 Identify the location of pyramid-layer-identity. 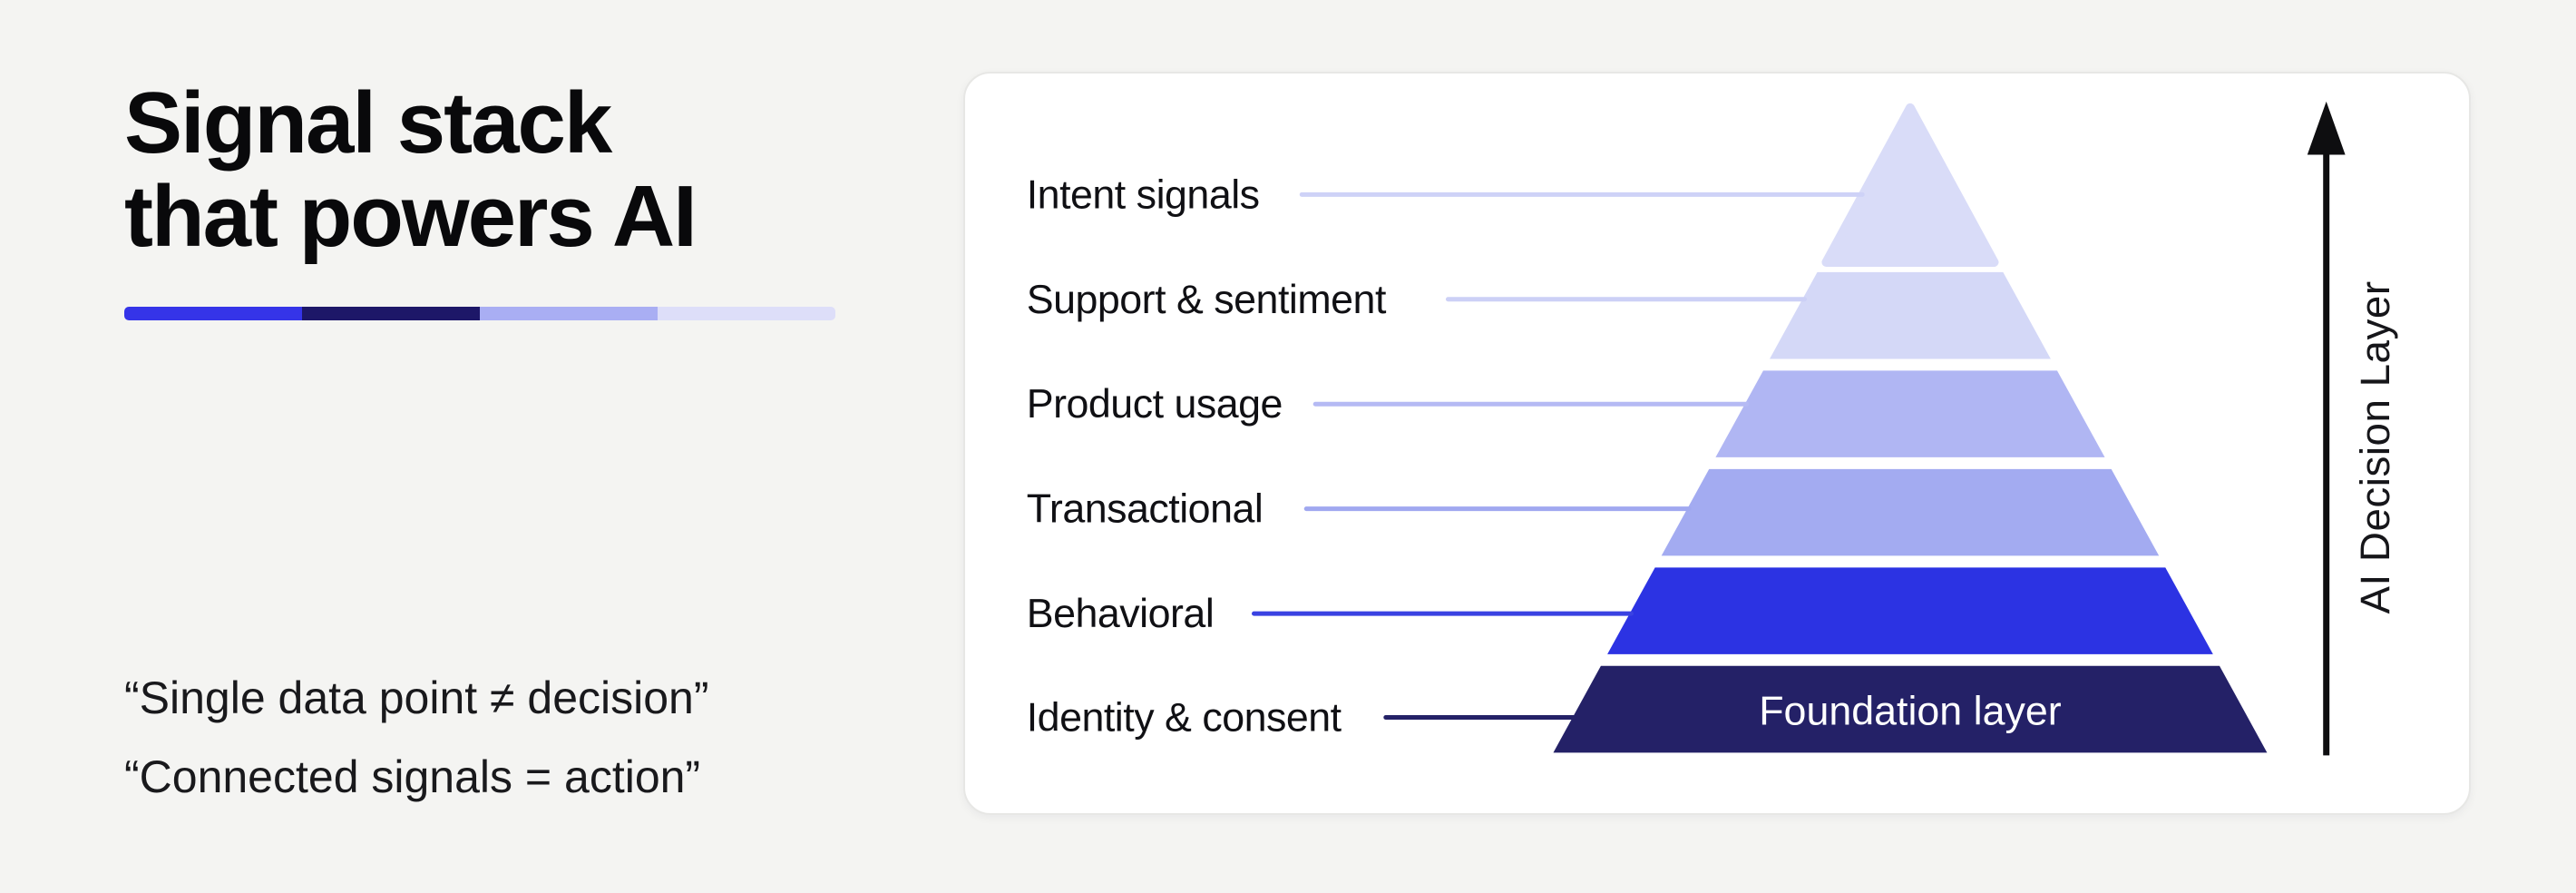
(1910, 709).